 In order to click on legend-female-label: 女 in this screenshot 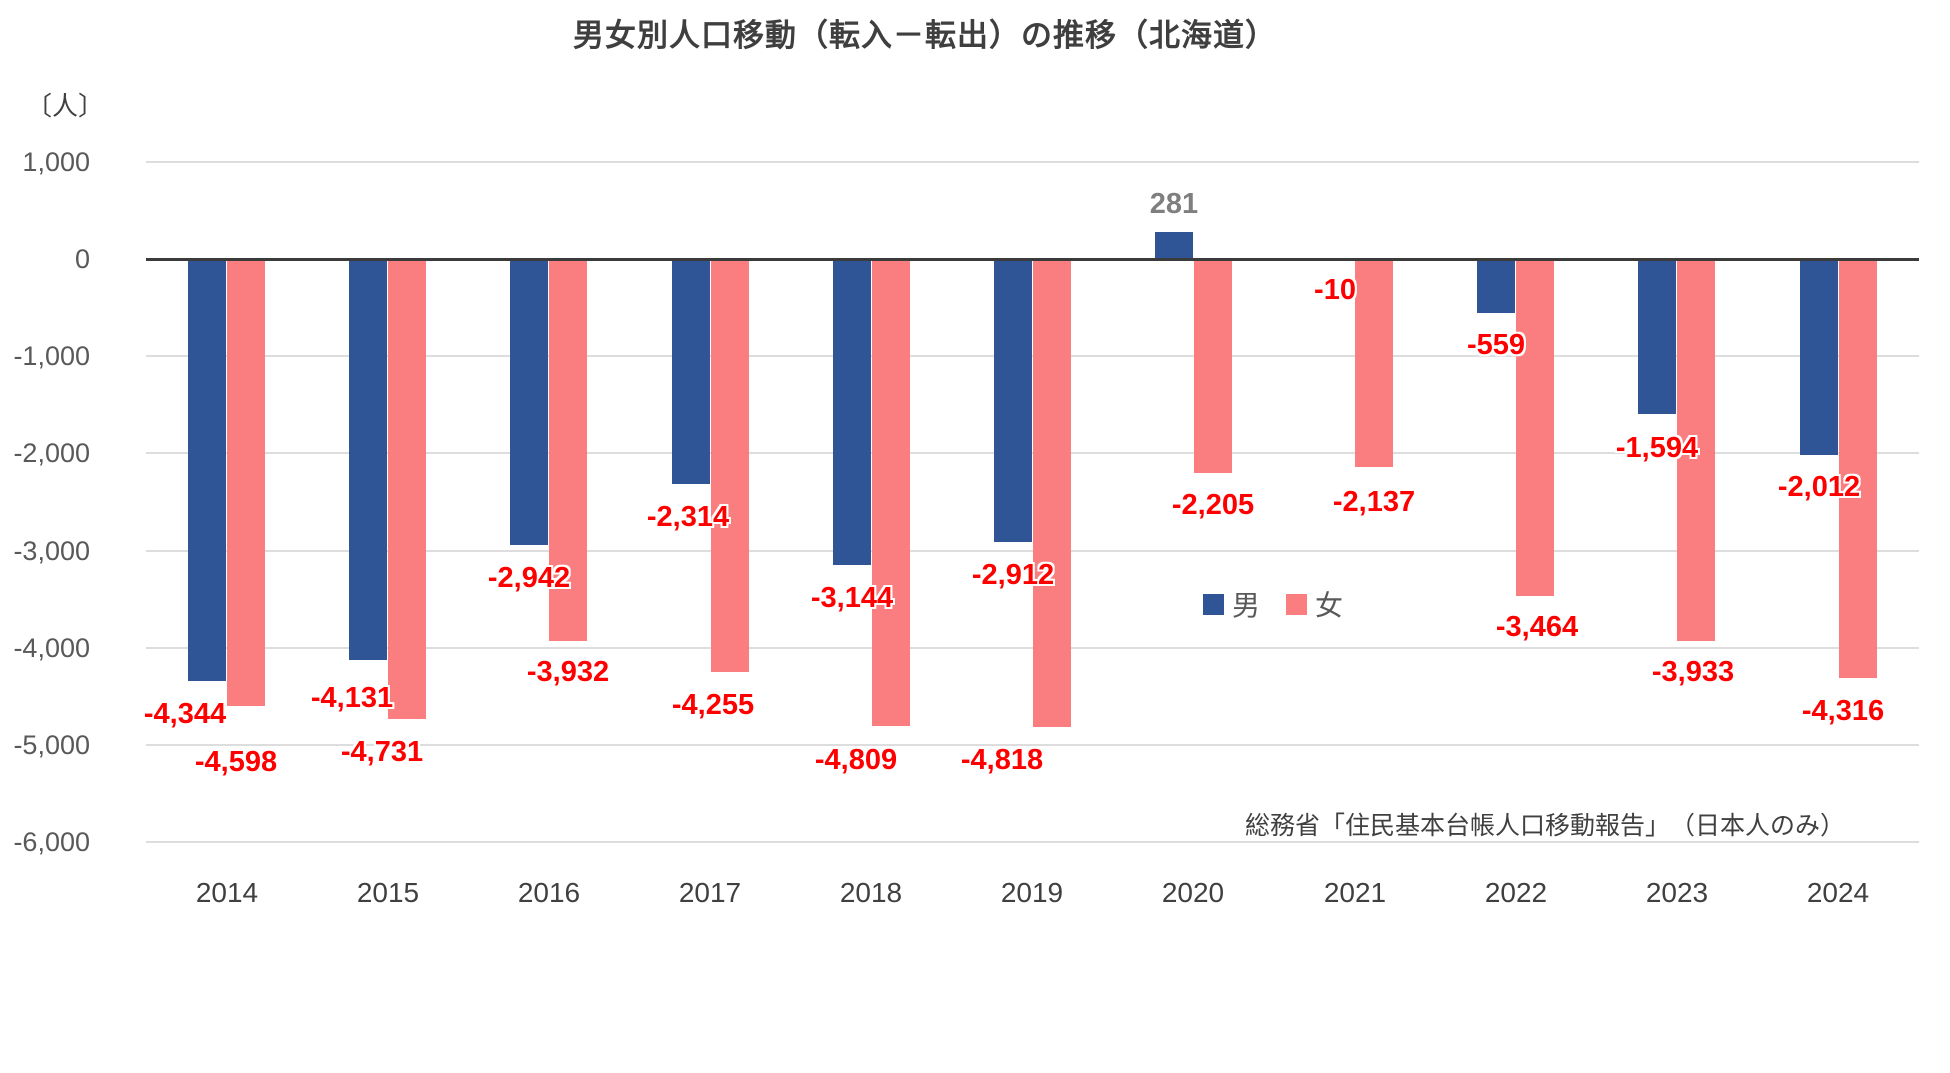, I will do `click(1329, 605)`.